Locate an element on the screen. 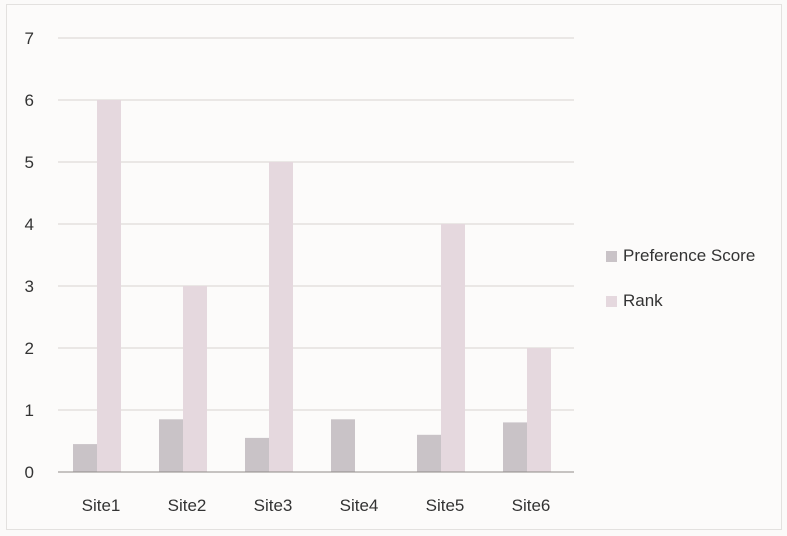 The image size is (787, 536). bar-site6-preference-score is located at coordinates (515, 447).